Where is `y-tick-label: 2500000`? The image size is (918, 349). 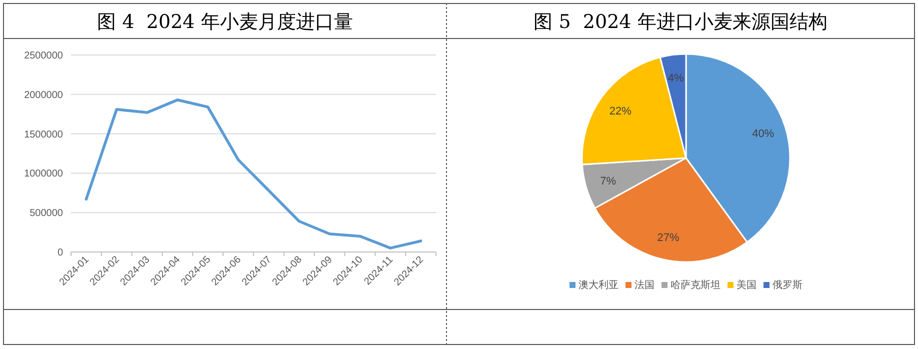
y-tick-label: 2500000 is located at coordinates (44, 56).